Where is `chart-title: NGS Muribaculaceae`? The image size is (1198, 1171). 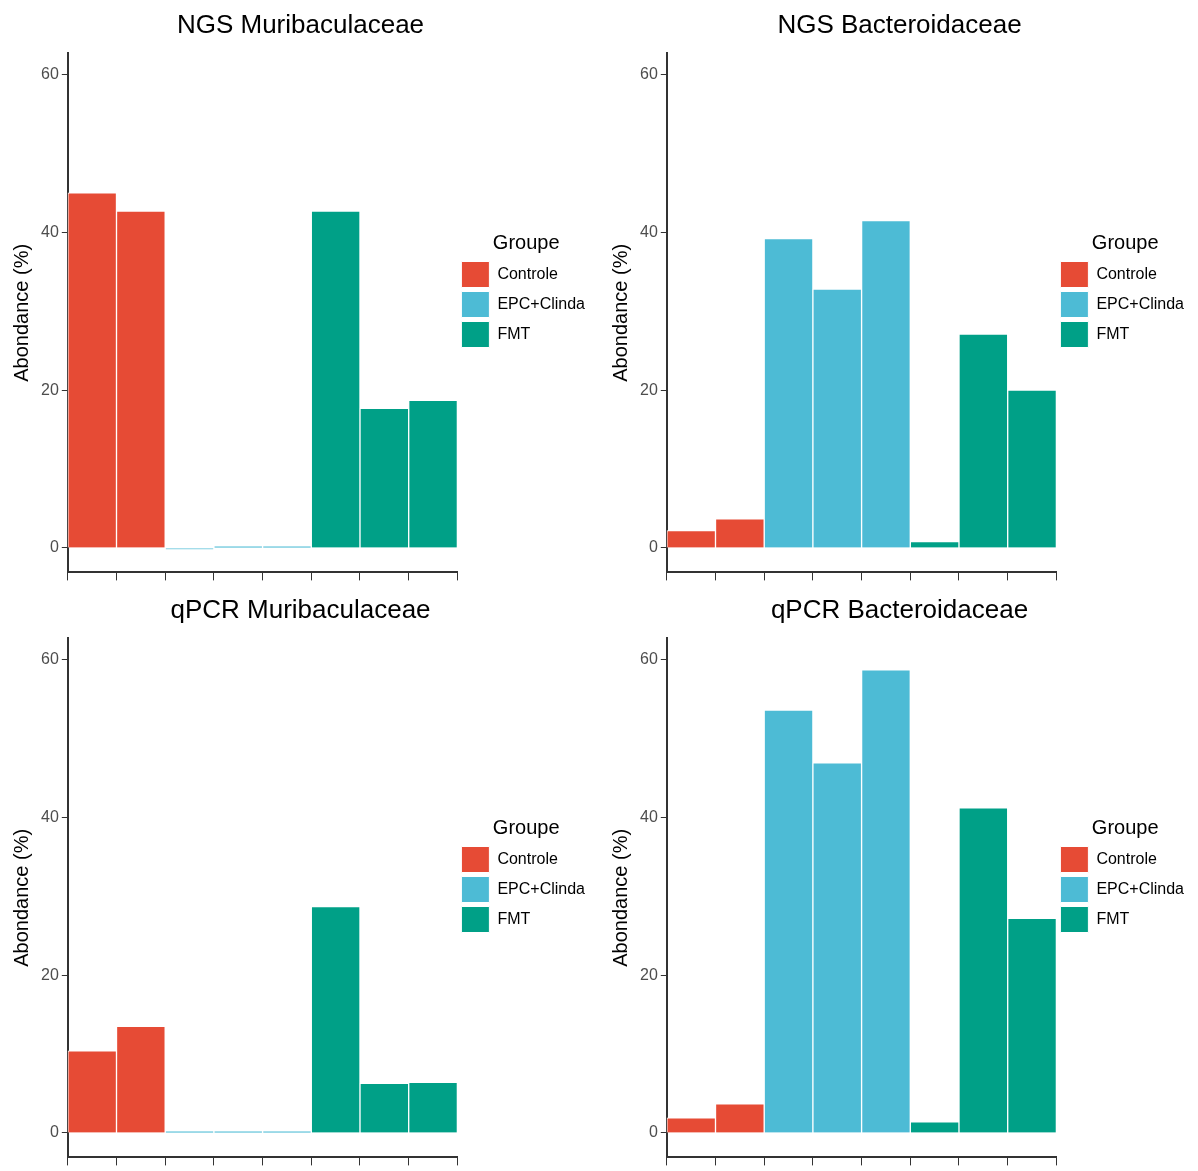 chart-title: NGS Muribaculaceae is located at coordinates (300, 23).